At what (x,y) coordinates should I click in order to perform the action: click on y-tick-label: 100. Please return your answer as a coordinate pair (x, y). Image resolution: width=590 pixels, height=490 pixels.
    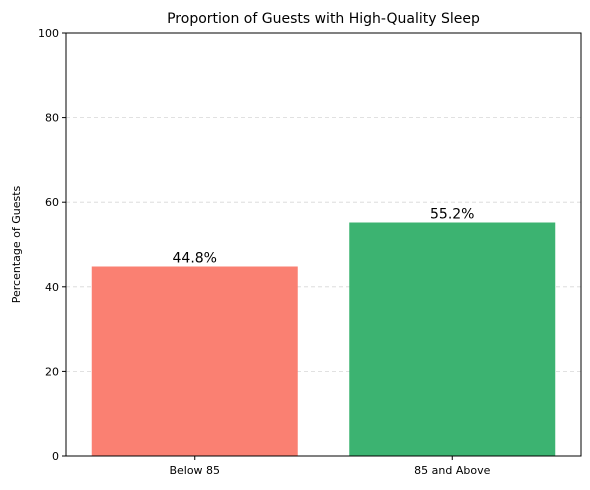
    Looking at the image, I should click on (48, 33).